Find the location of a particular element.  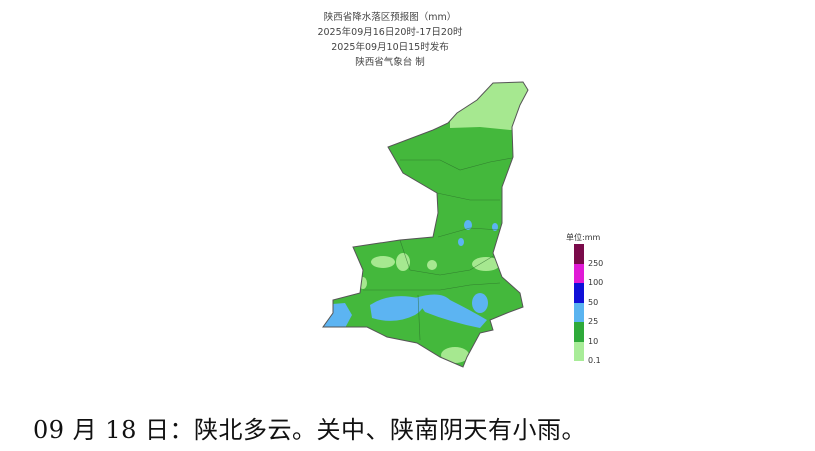

legend-label: 0.1 is located at coordinates (594, 360).